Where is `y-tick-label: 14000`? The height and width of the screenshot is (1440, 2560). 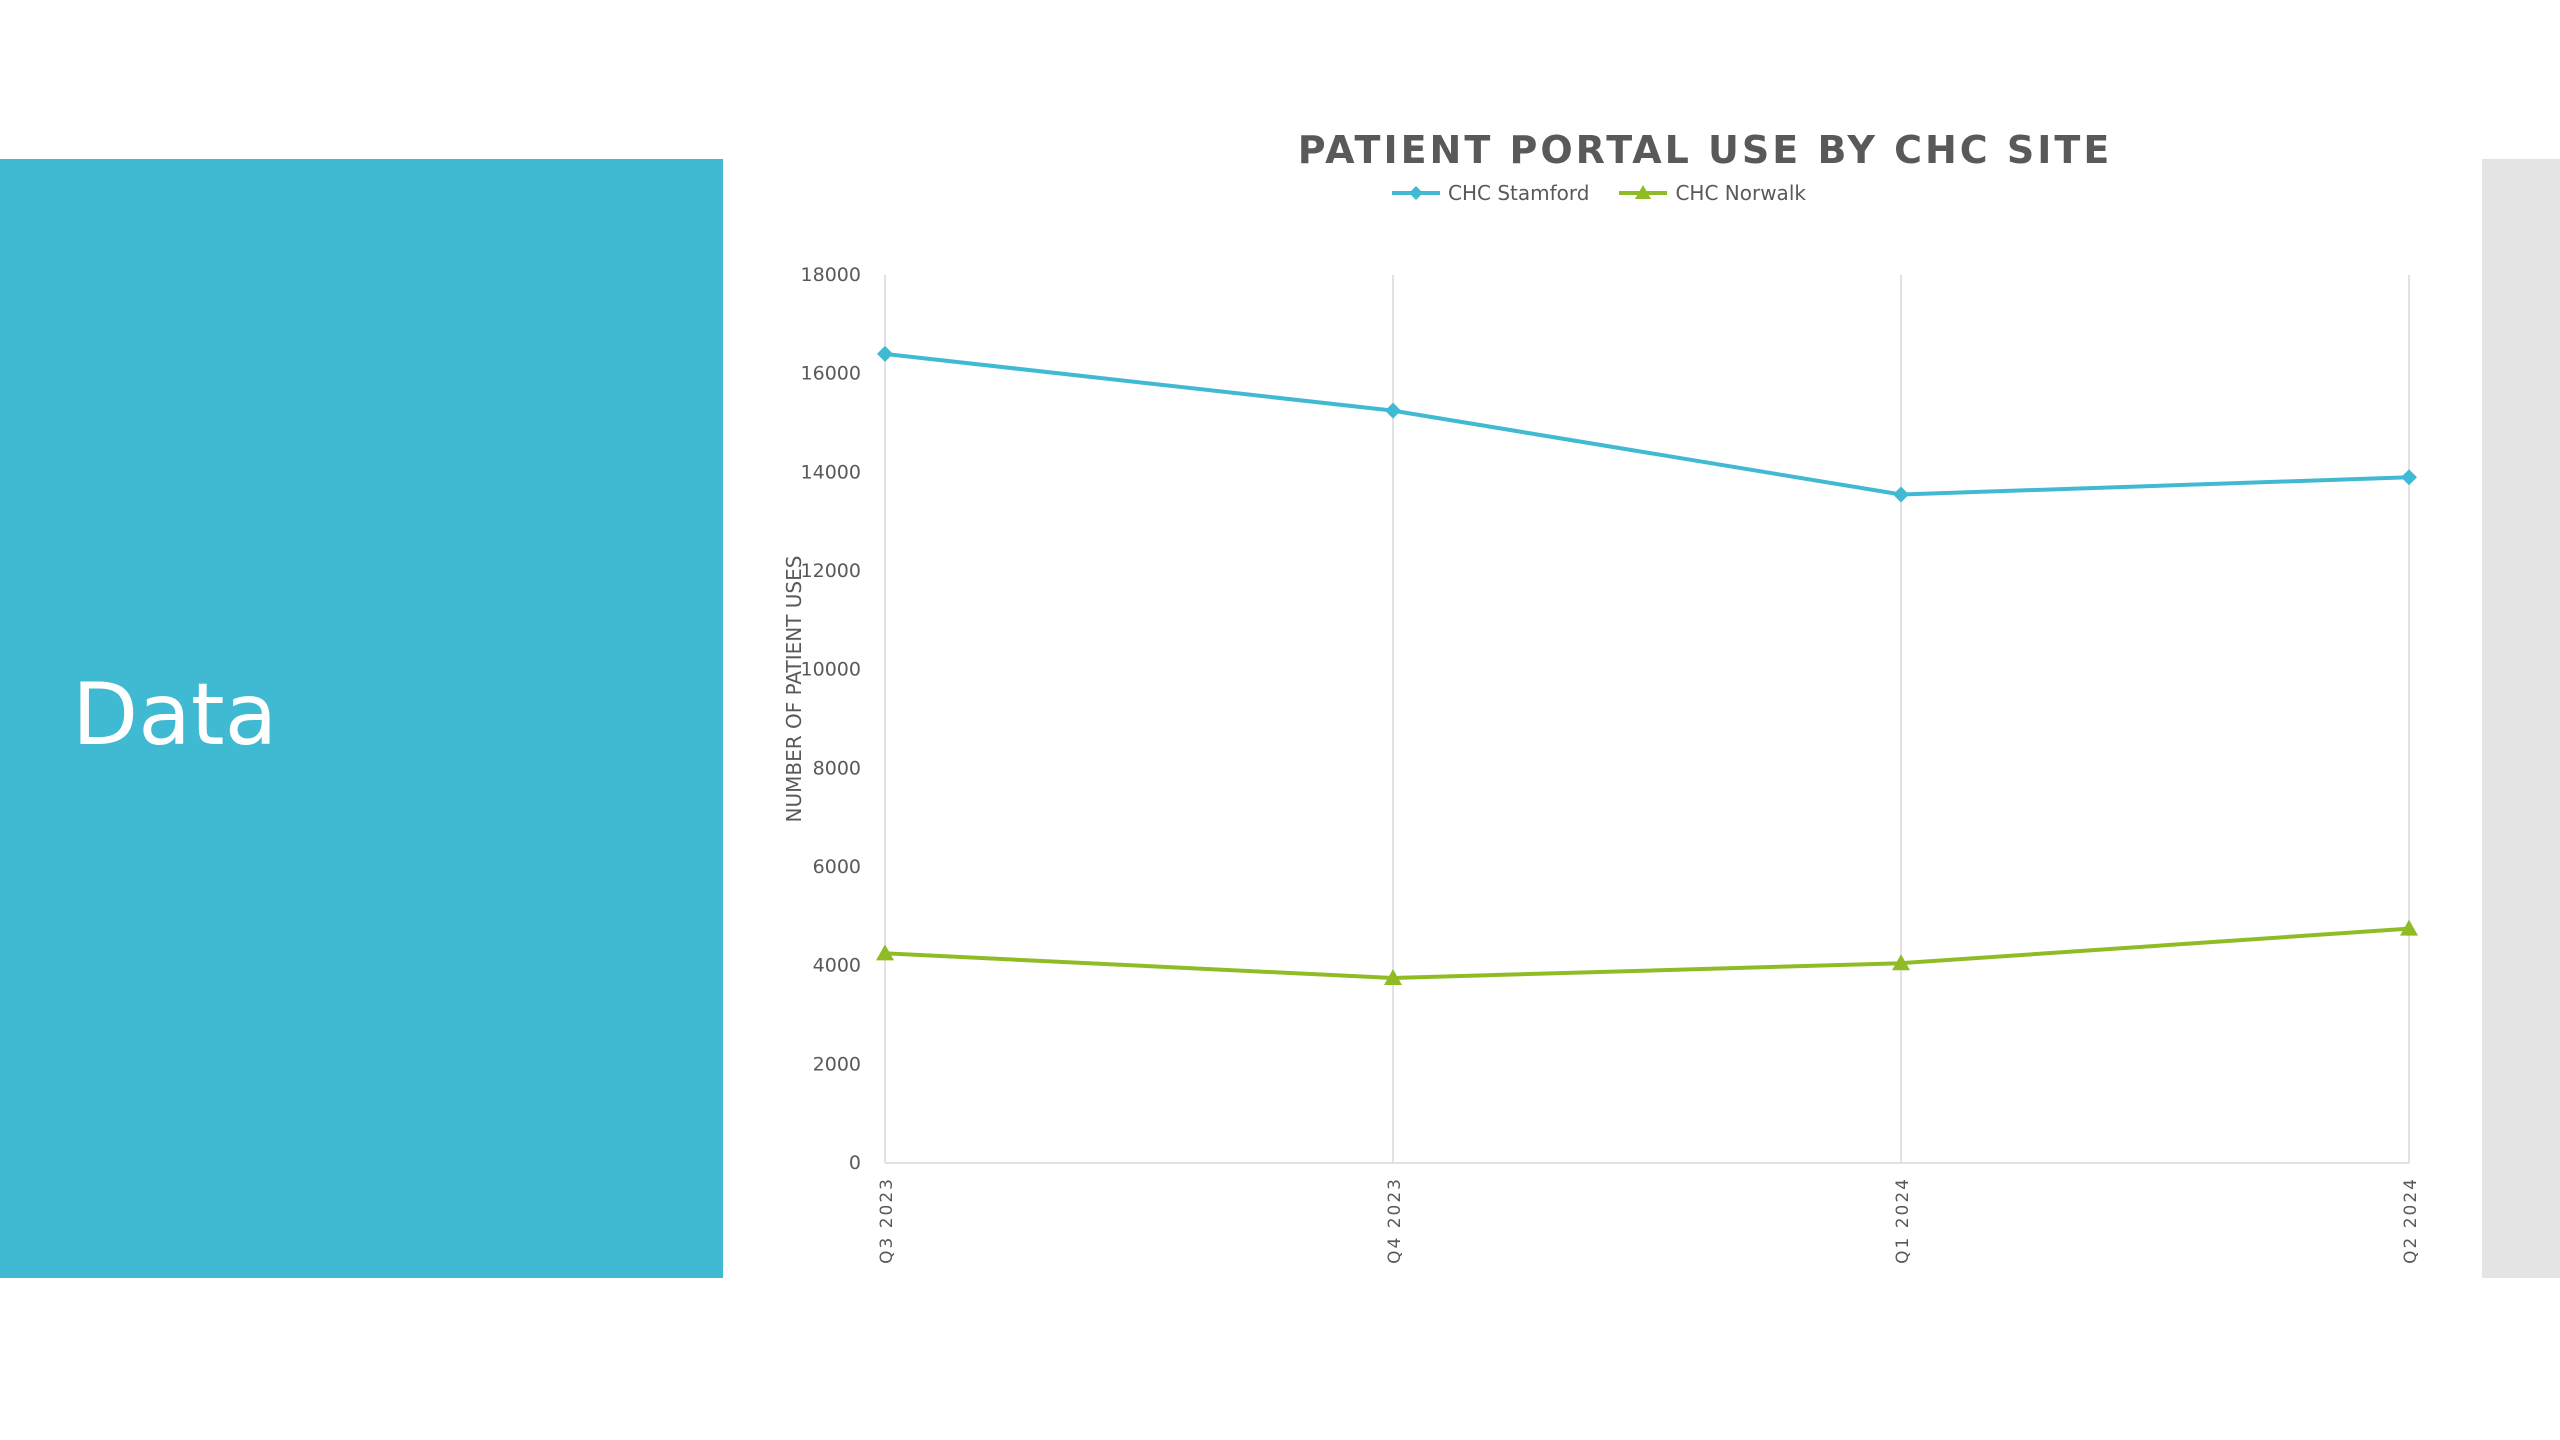 y-tick-label: 14000 is located at coordinates (831, 472).